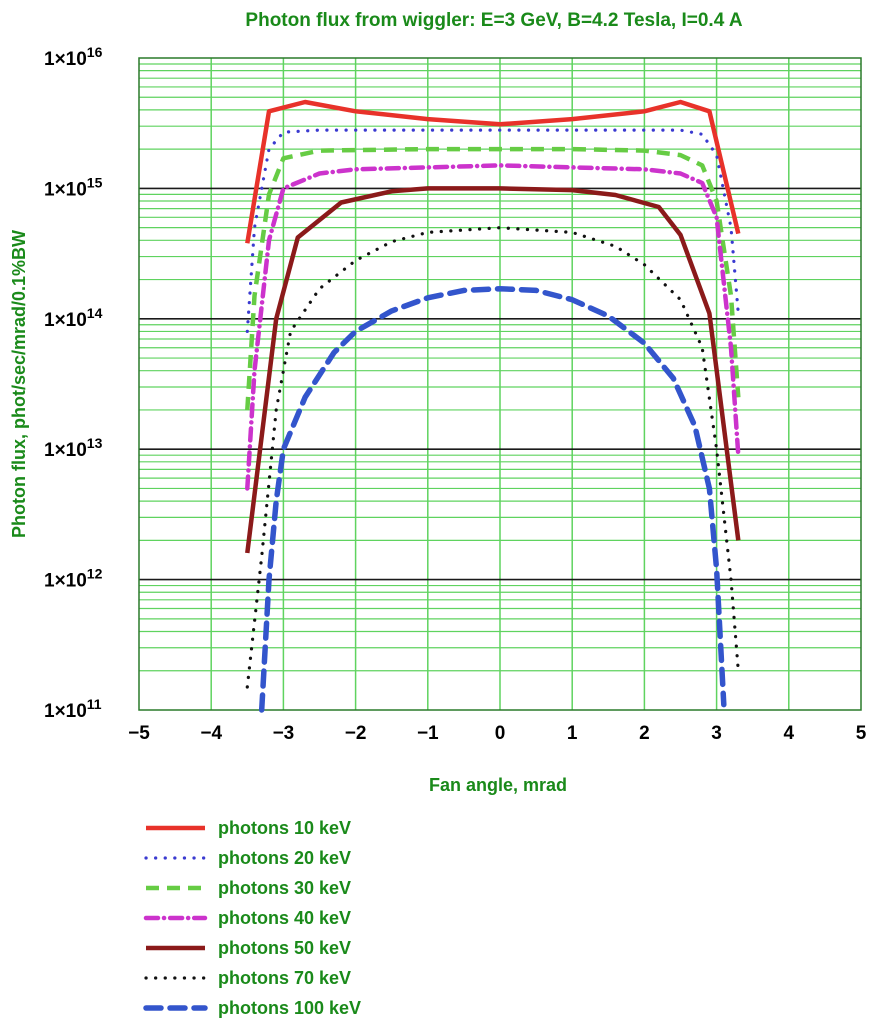  I want to click on x-tick-label: 0, so click(500, 733).